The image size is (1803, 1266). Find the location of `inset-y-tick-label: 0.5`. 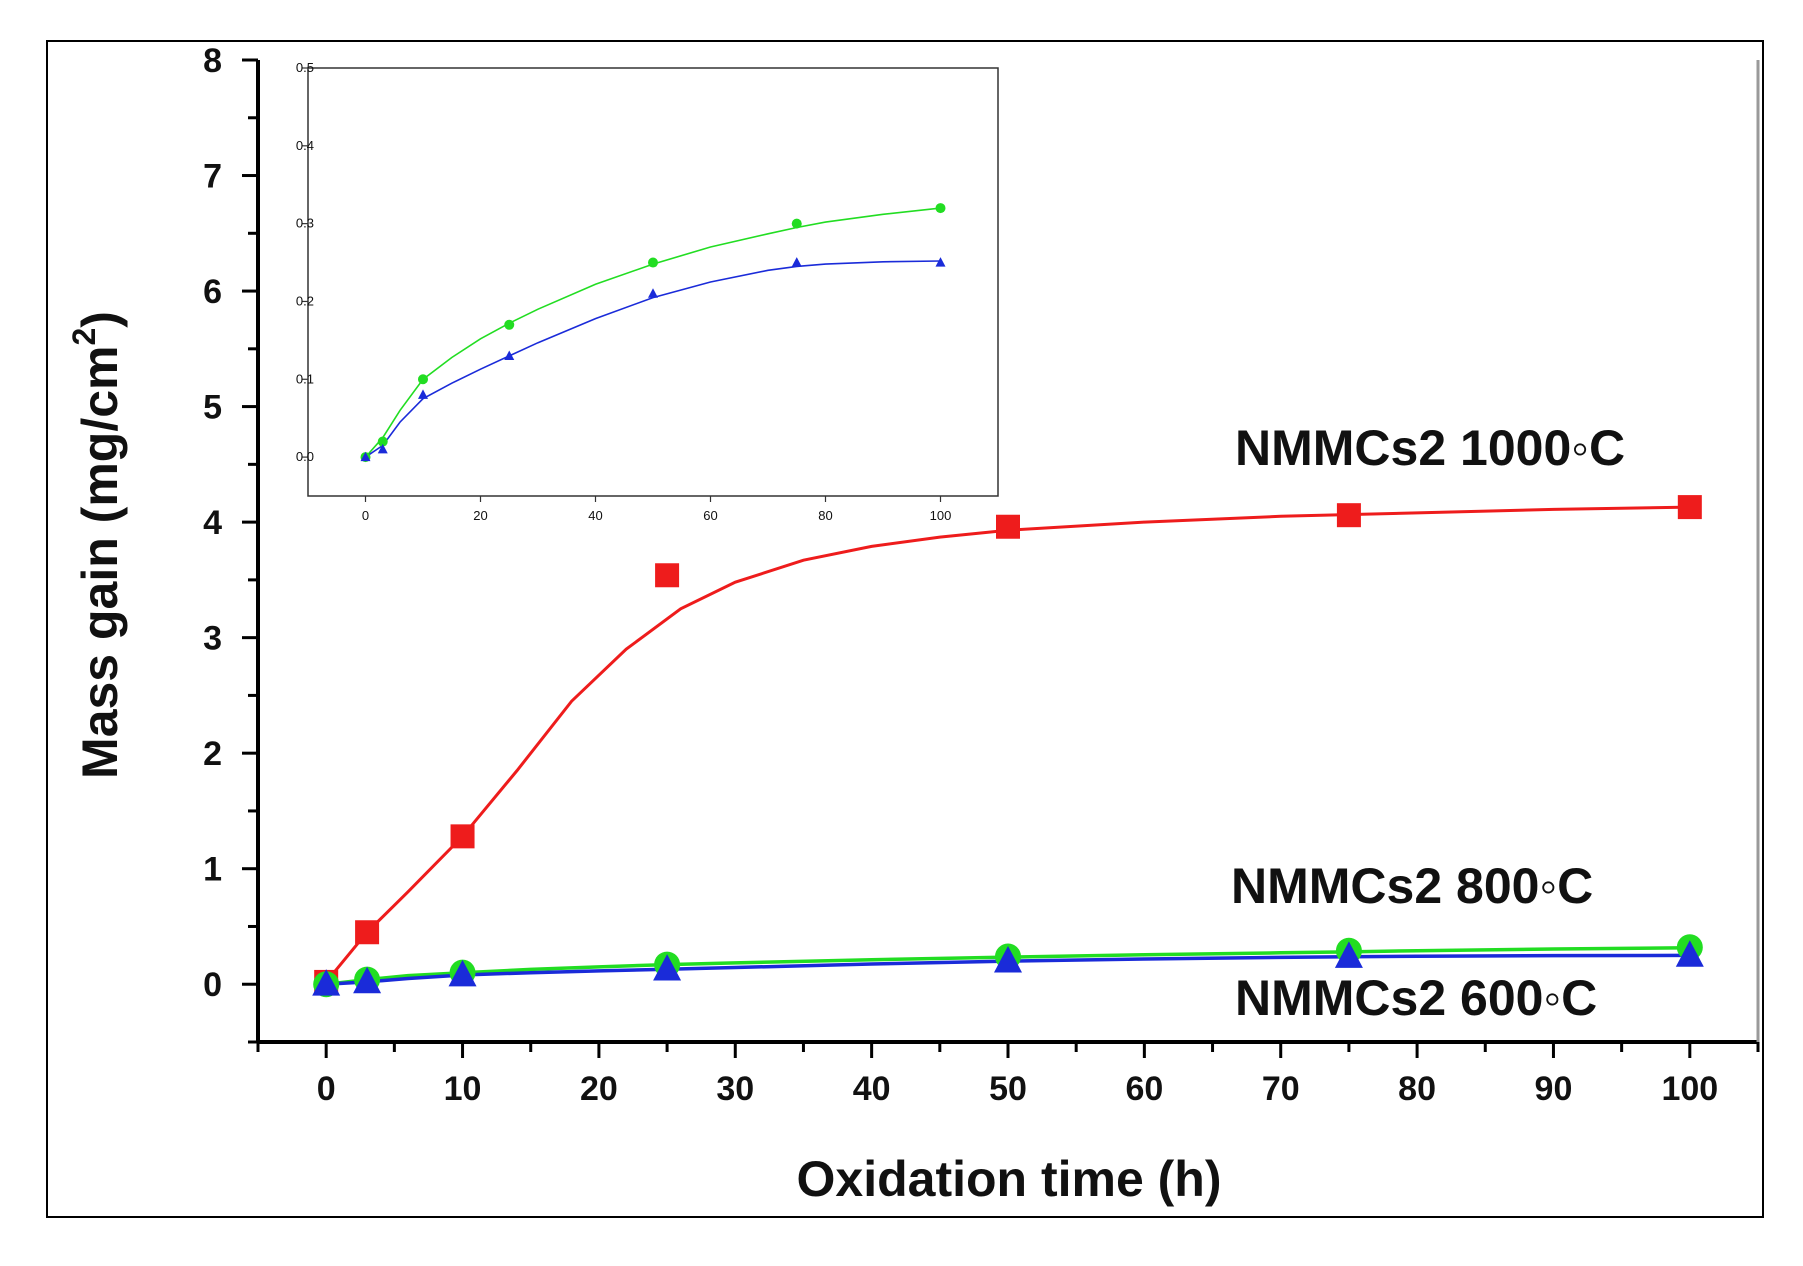

inset-y-tick-label: 0.5 is located at coordinates (305, 67).